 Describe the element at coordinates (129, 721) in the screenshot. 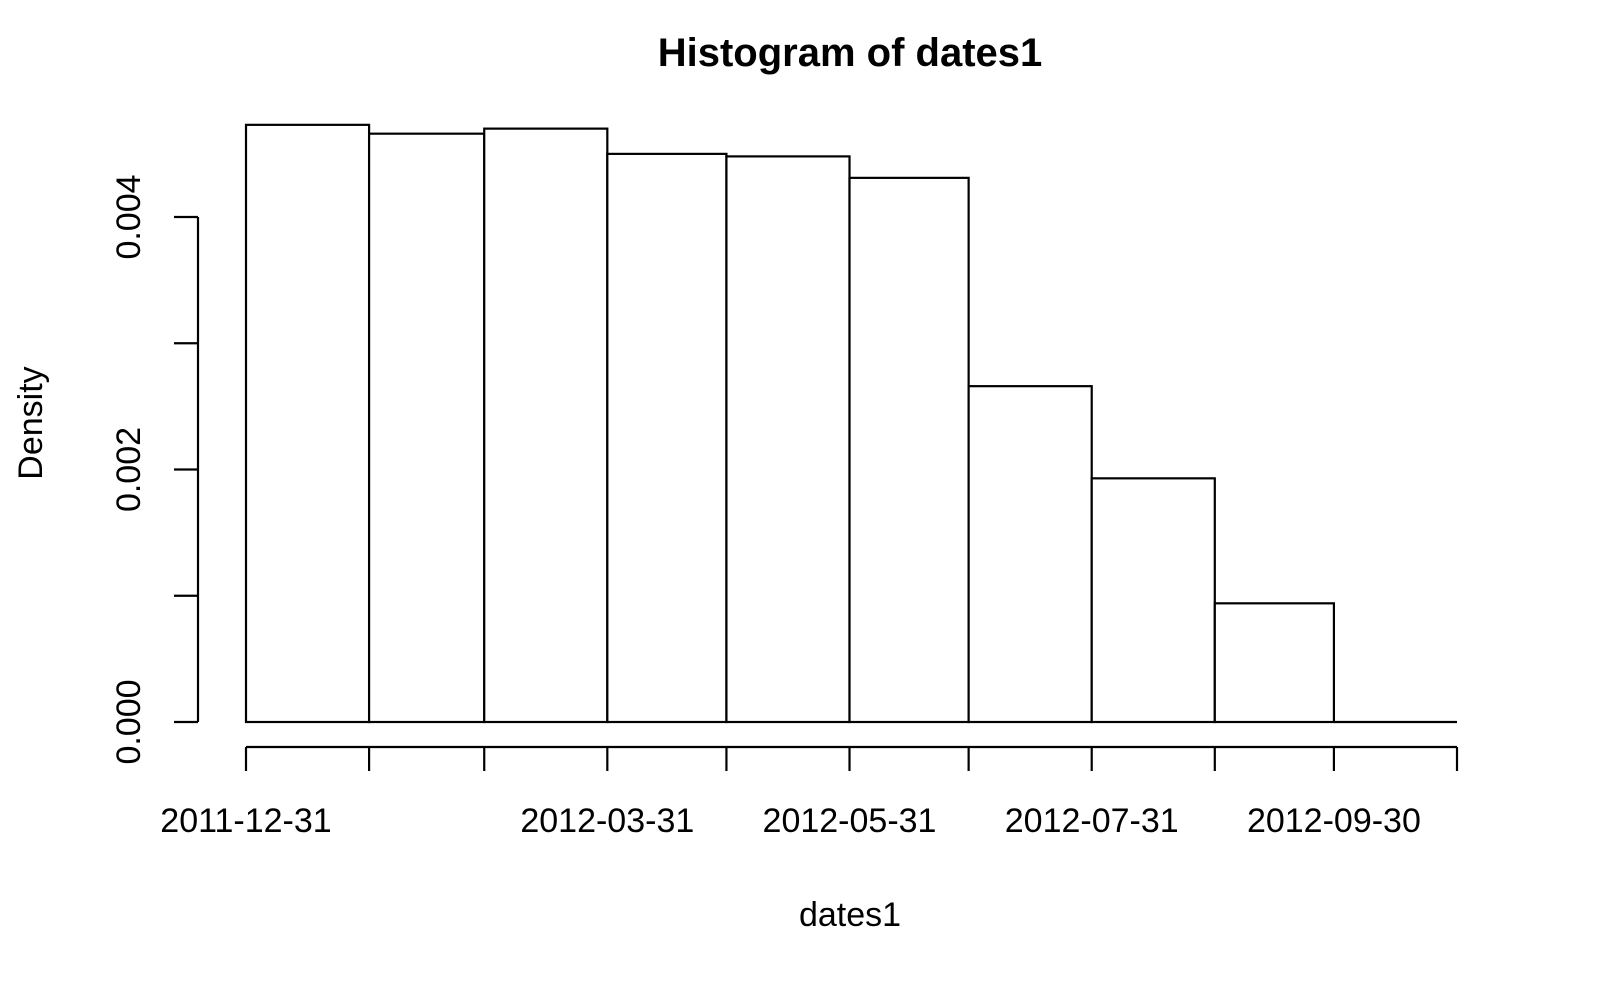

I see `y-tick-label: 0.000` at that location.